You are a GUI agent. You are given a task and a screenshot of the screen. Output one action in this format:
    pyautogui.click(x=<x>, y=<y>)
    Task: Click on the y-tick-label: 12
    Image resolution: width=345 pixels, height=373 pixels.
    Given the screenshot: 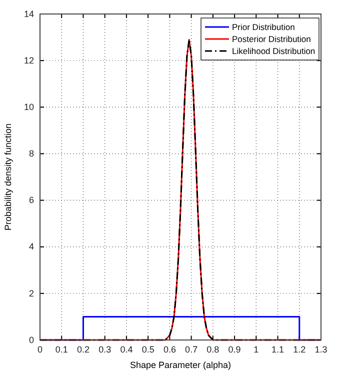 What is the action you would take?
    pyautogui.click(x=29, y=60)
    